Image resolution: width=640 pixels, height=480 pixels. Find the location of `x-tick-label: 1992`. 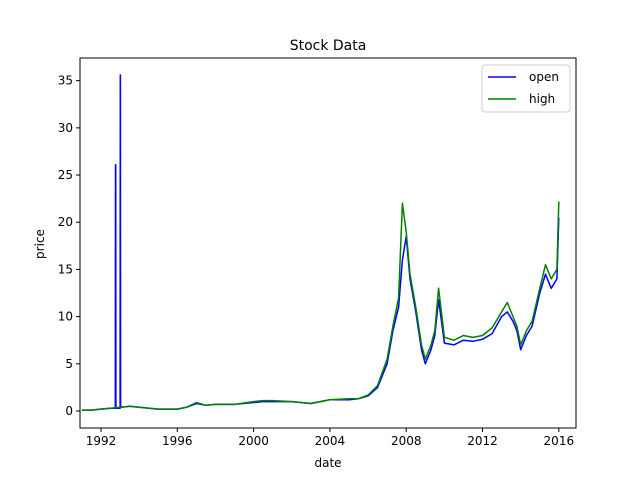

x-tick-label: 1992 is located at coordinates (101, 441).